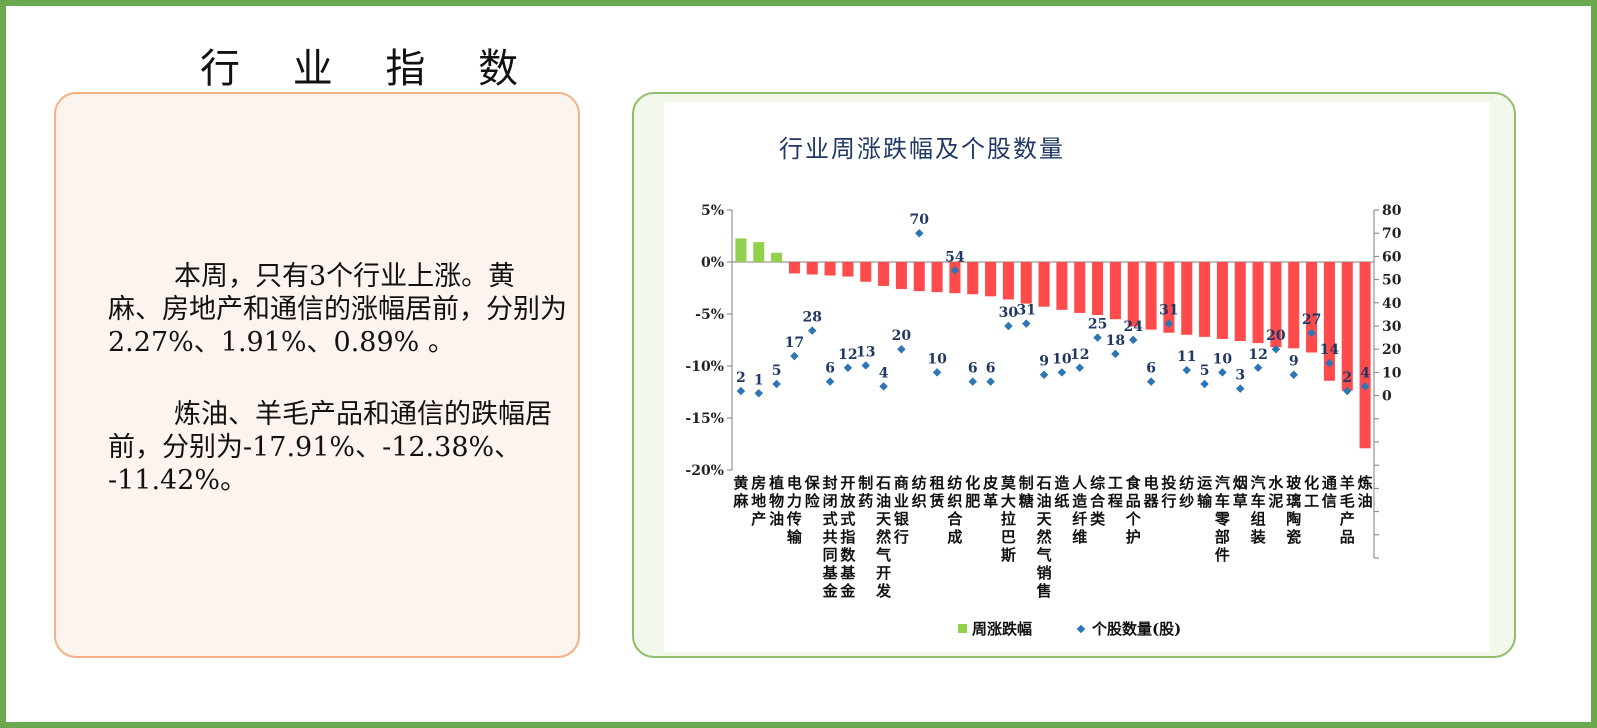  What do you see at coordinates (1222, 519) in the screenshot?
I see `category-label: 汽车零部件` at bounding box center [1222, 519].